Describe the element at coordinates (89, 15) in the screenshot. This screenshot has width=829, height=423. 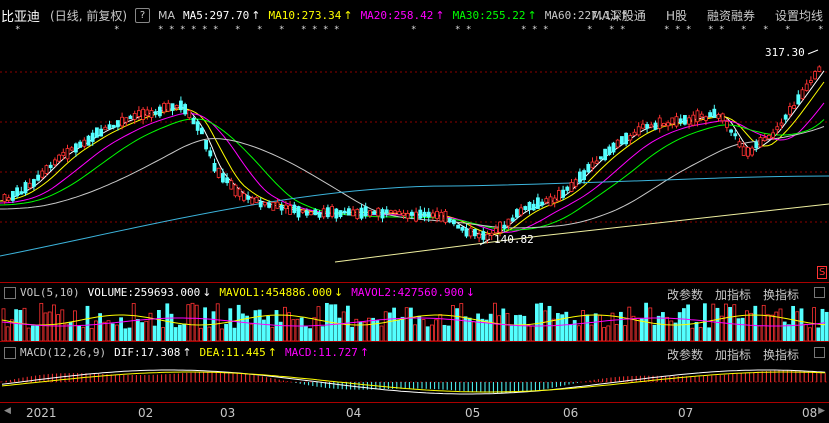
I see `period-label: (日线, 前复权)` at that location.